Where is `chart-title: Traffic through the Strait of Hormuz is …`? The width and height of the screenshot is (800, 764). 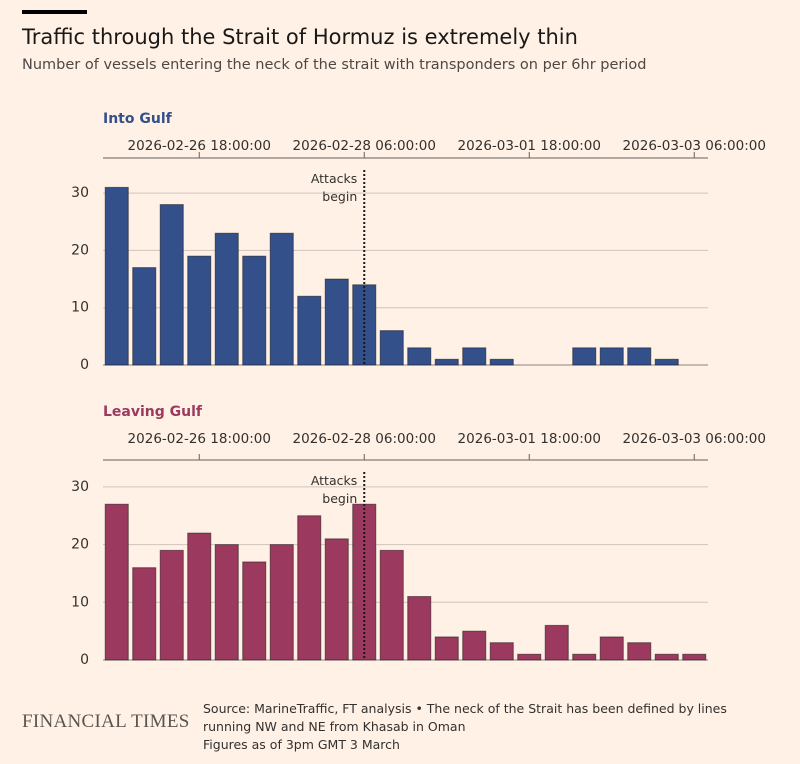
chart-title: Traffic through the Strait of Hormuz is … is located at coordinates (299, 37).